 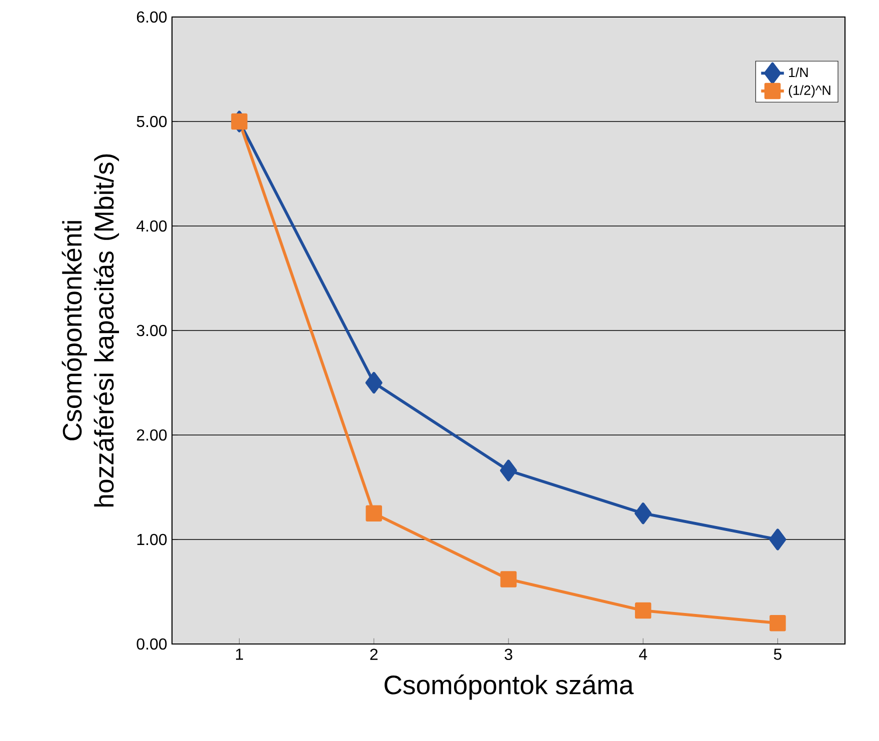 I want to click on y-tick-label: 0.00, so click(x=151, y=644).